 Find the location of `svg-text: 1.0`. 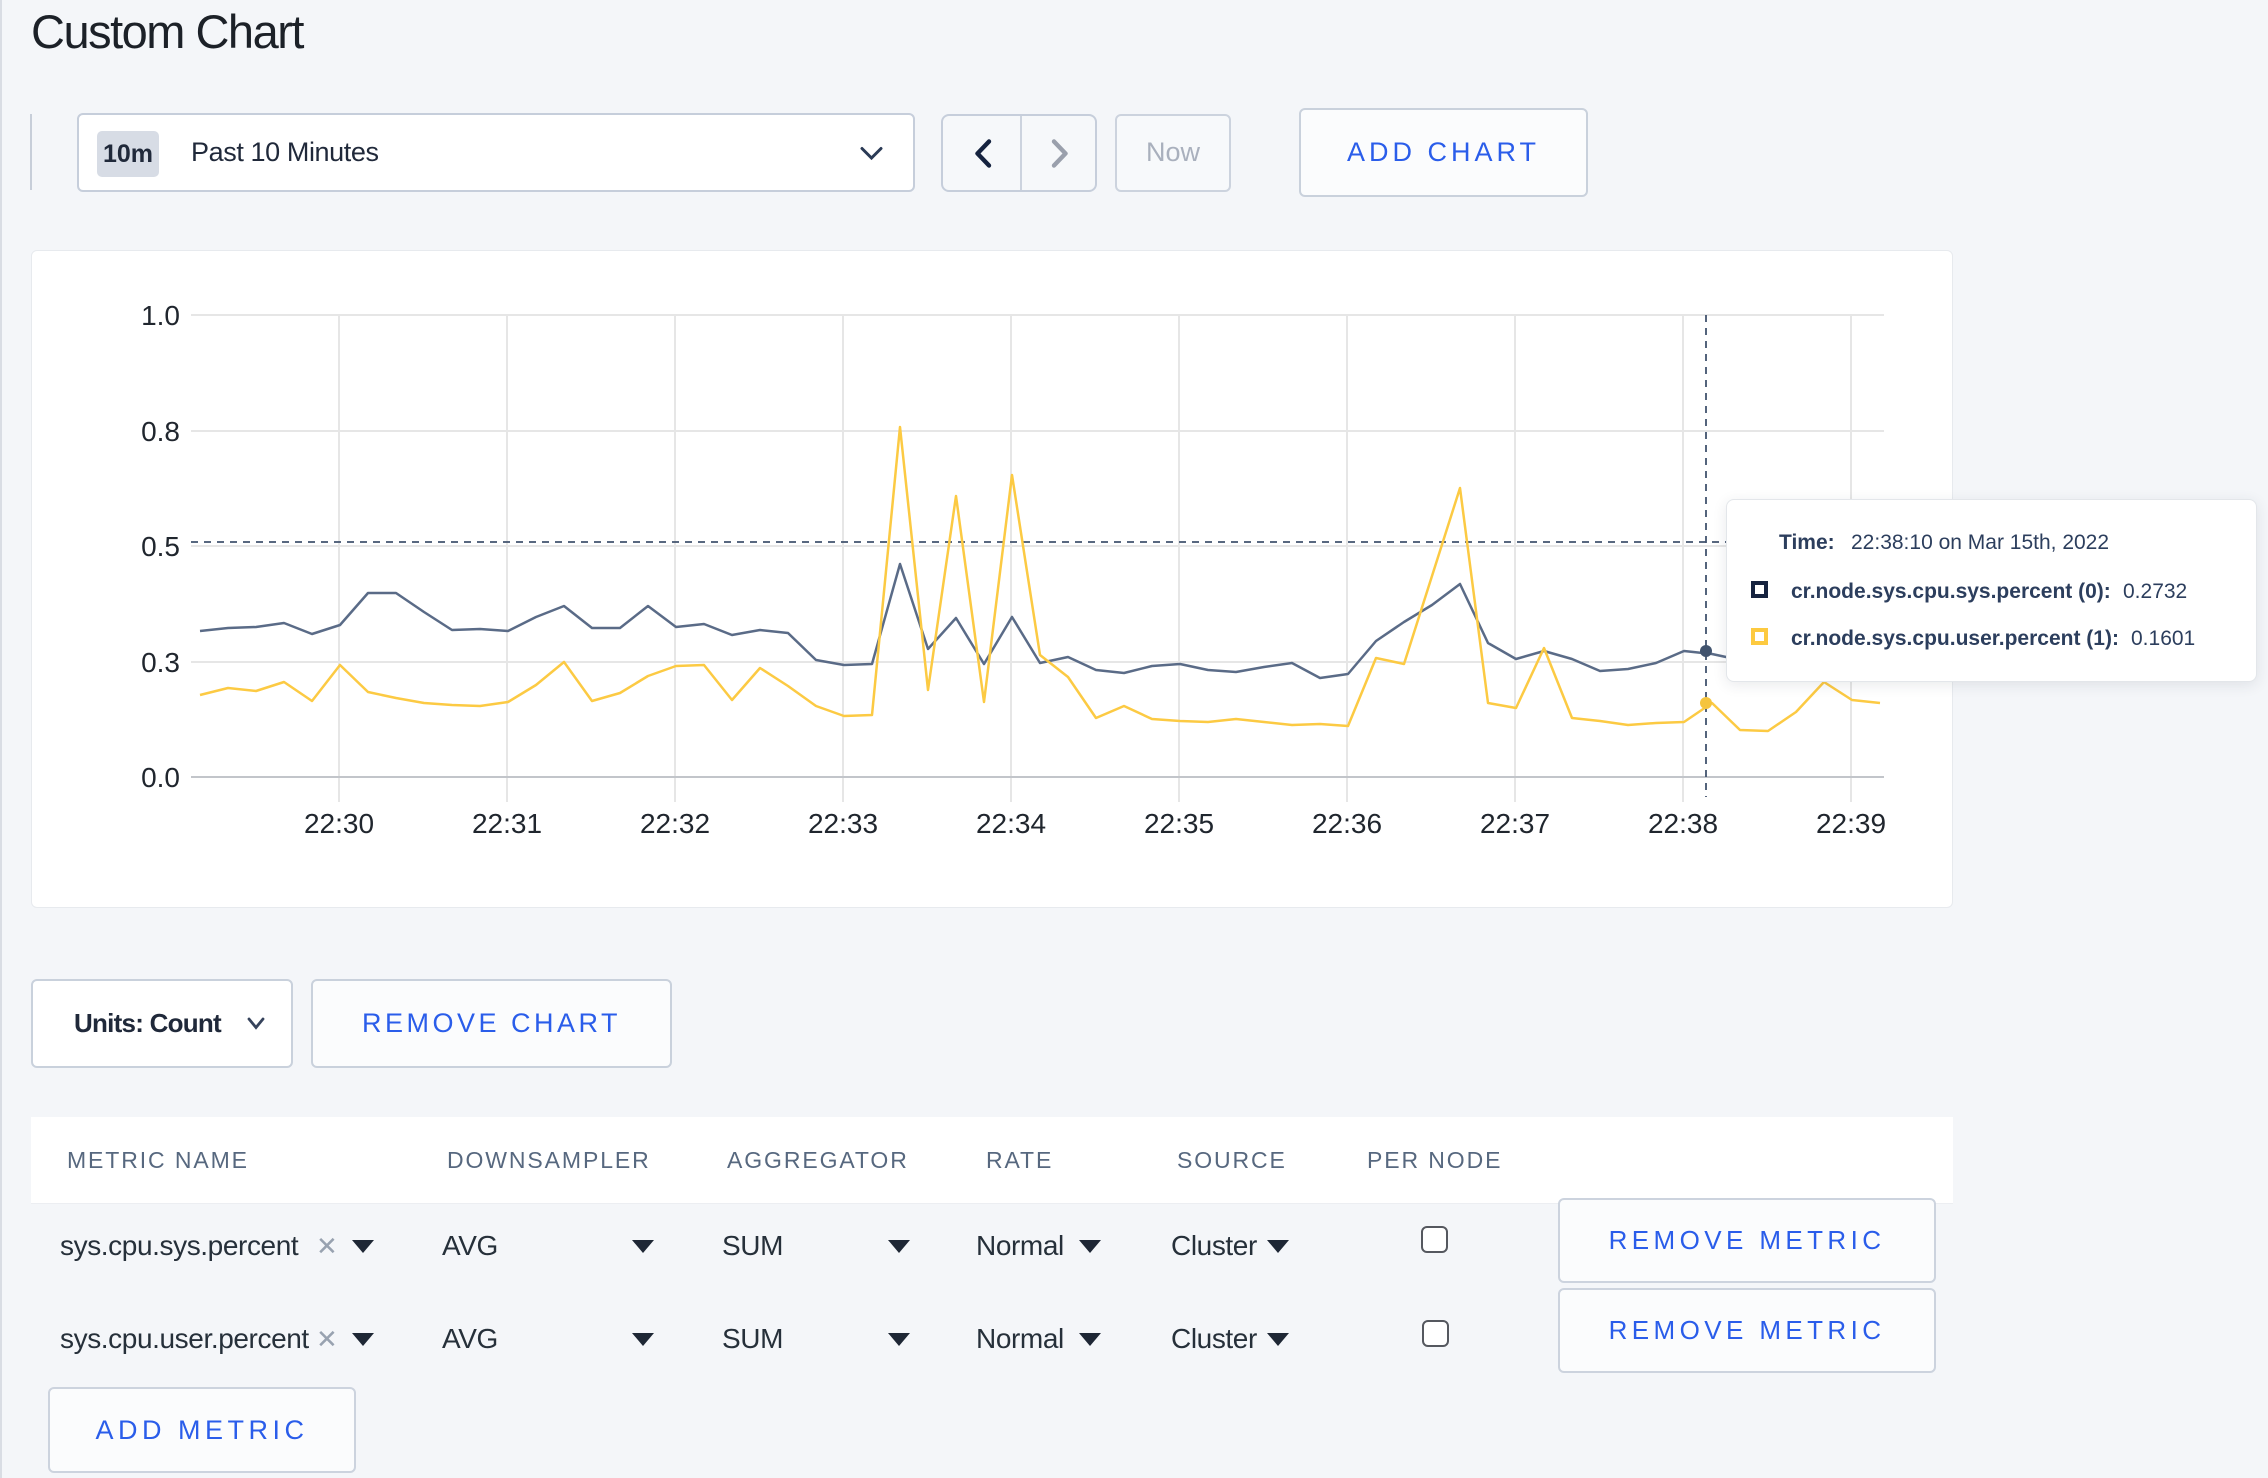

svg-text: 1.0 is located at coordinates (160, 315).